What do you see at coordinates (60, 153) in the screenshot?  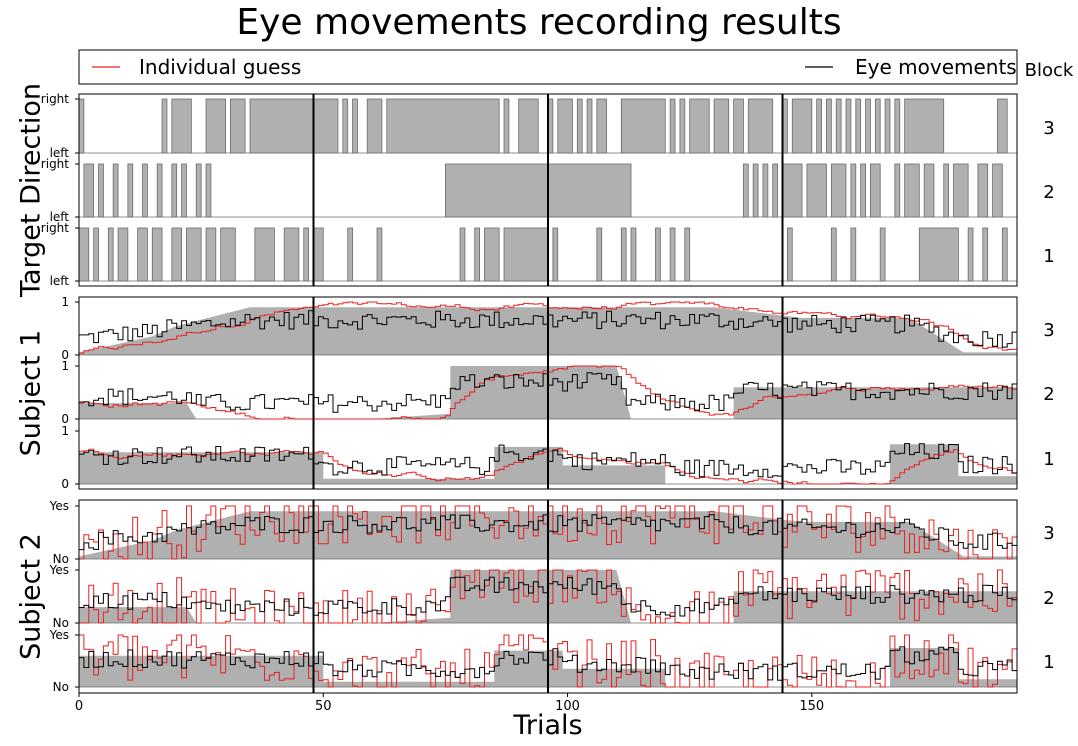 I see `ytick-bottom: left` at bounding box center [60, 153].